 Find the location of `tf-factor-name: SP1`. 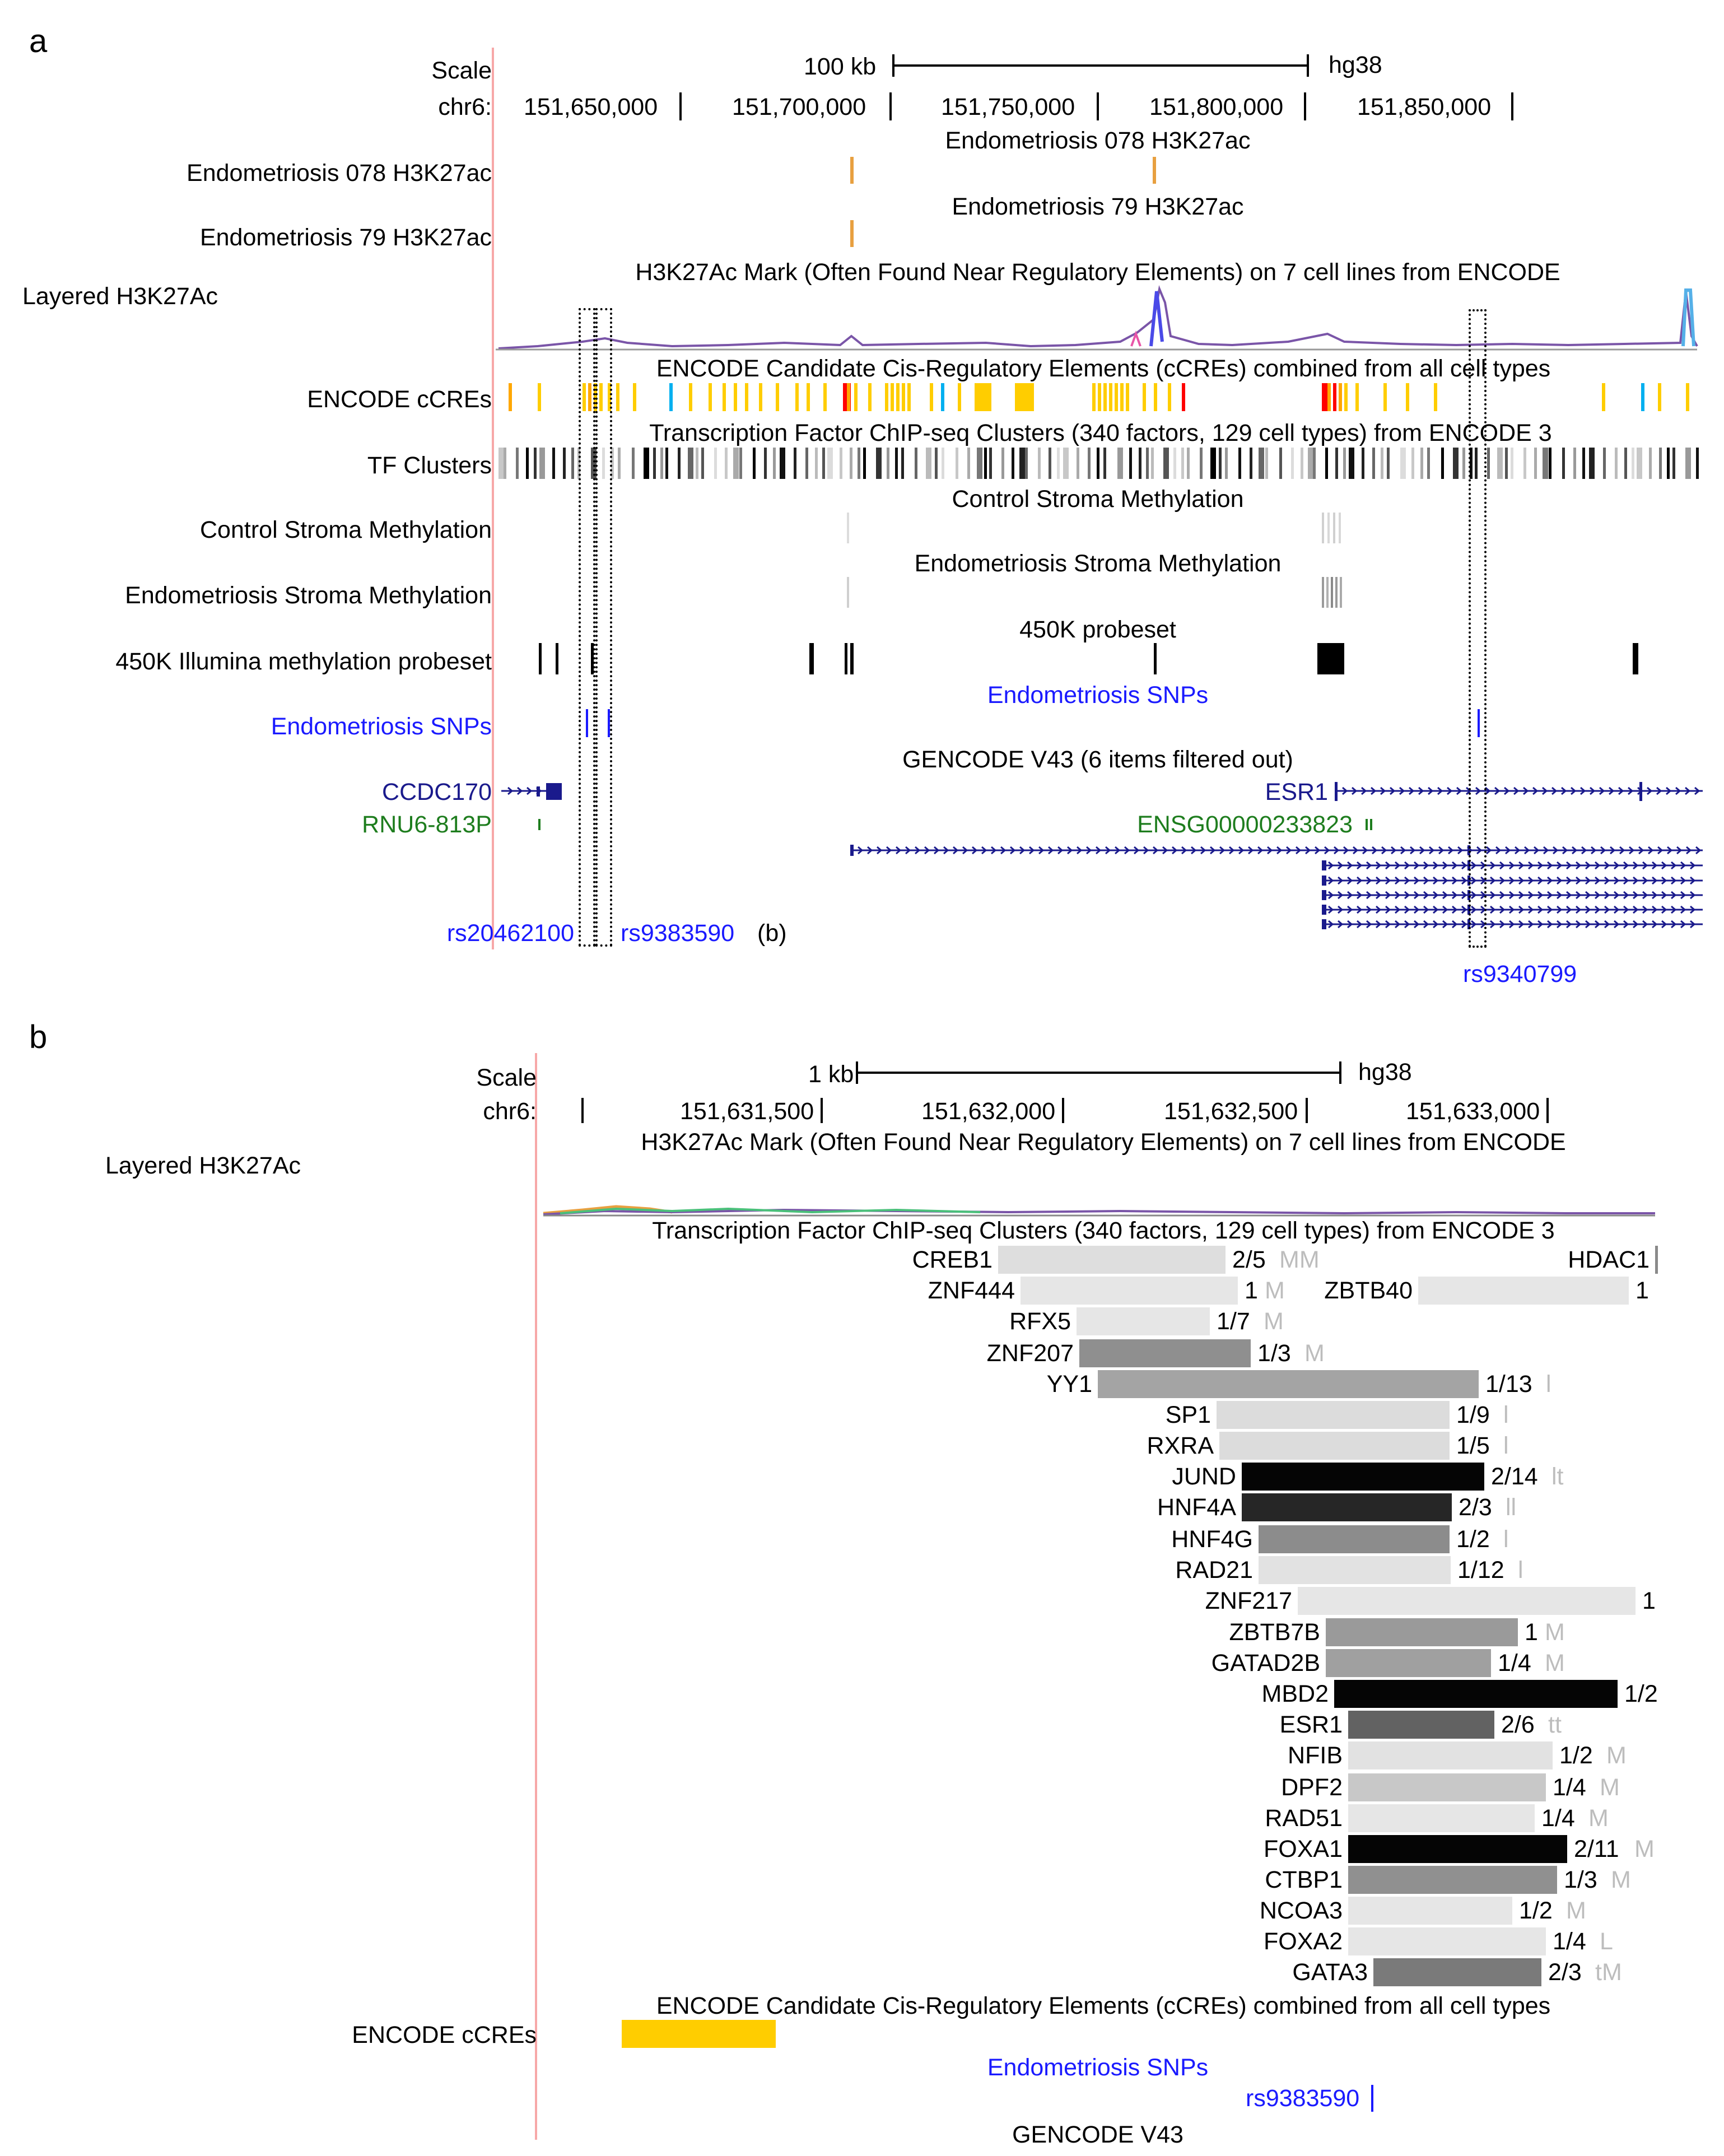

tf-factor-name: SP1 is located at coordinates (1188, 1414).